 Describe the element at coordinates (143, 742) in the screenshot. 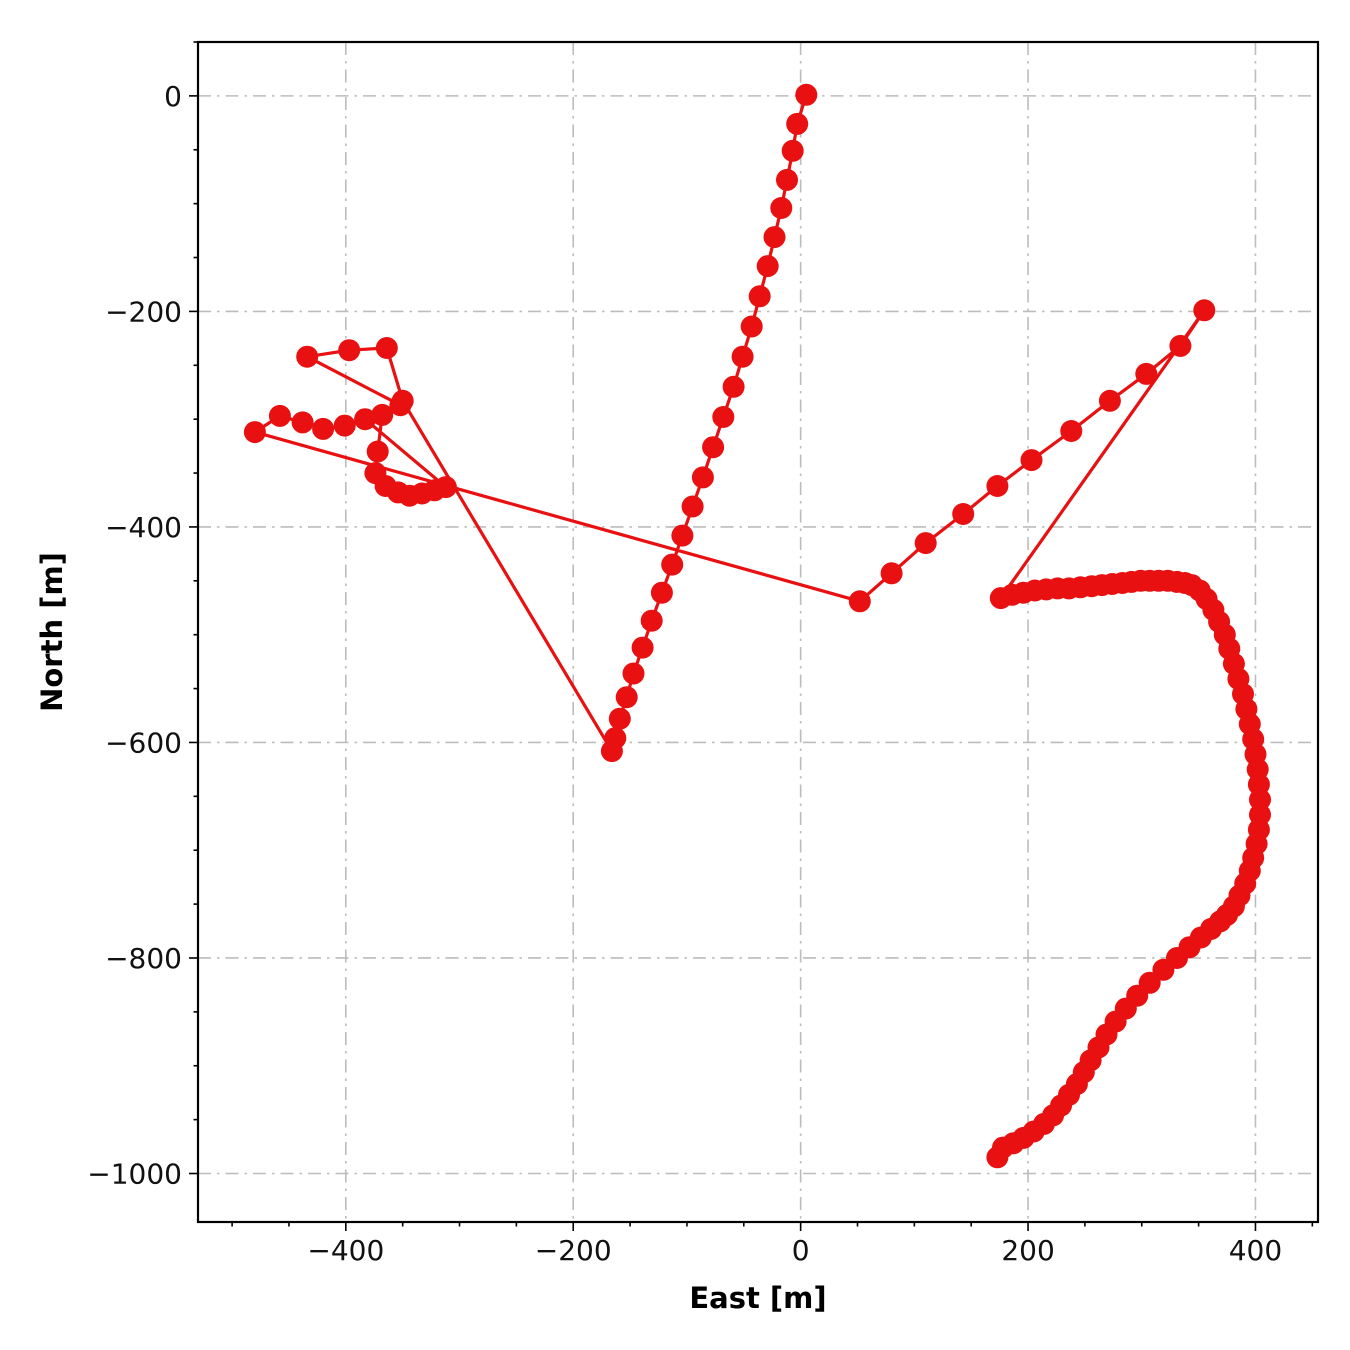

I see `y-tick-label: −600` at that location.